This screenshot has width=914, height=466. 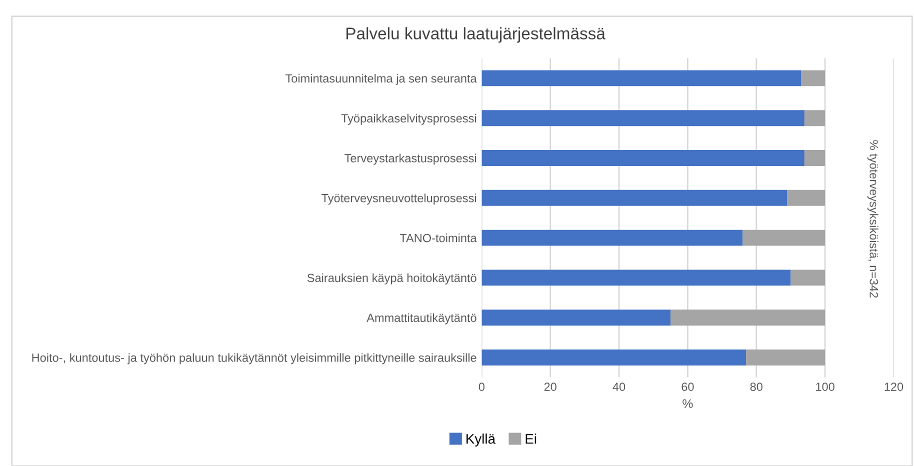 I want to click on x-tick-label: 120, so click(x=894, y=386).